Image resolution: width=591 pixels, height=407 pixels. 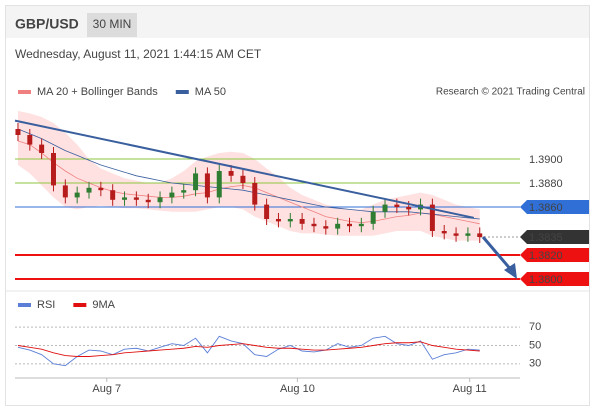 What do you see at coordinates (510, 271) in the screenshot?
I see `forecast-arrow-head` at bounding box center [510, 271].